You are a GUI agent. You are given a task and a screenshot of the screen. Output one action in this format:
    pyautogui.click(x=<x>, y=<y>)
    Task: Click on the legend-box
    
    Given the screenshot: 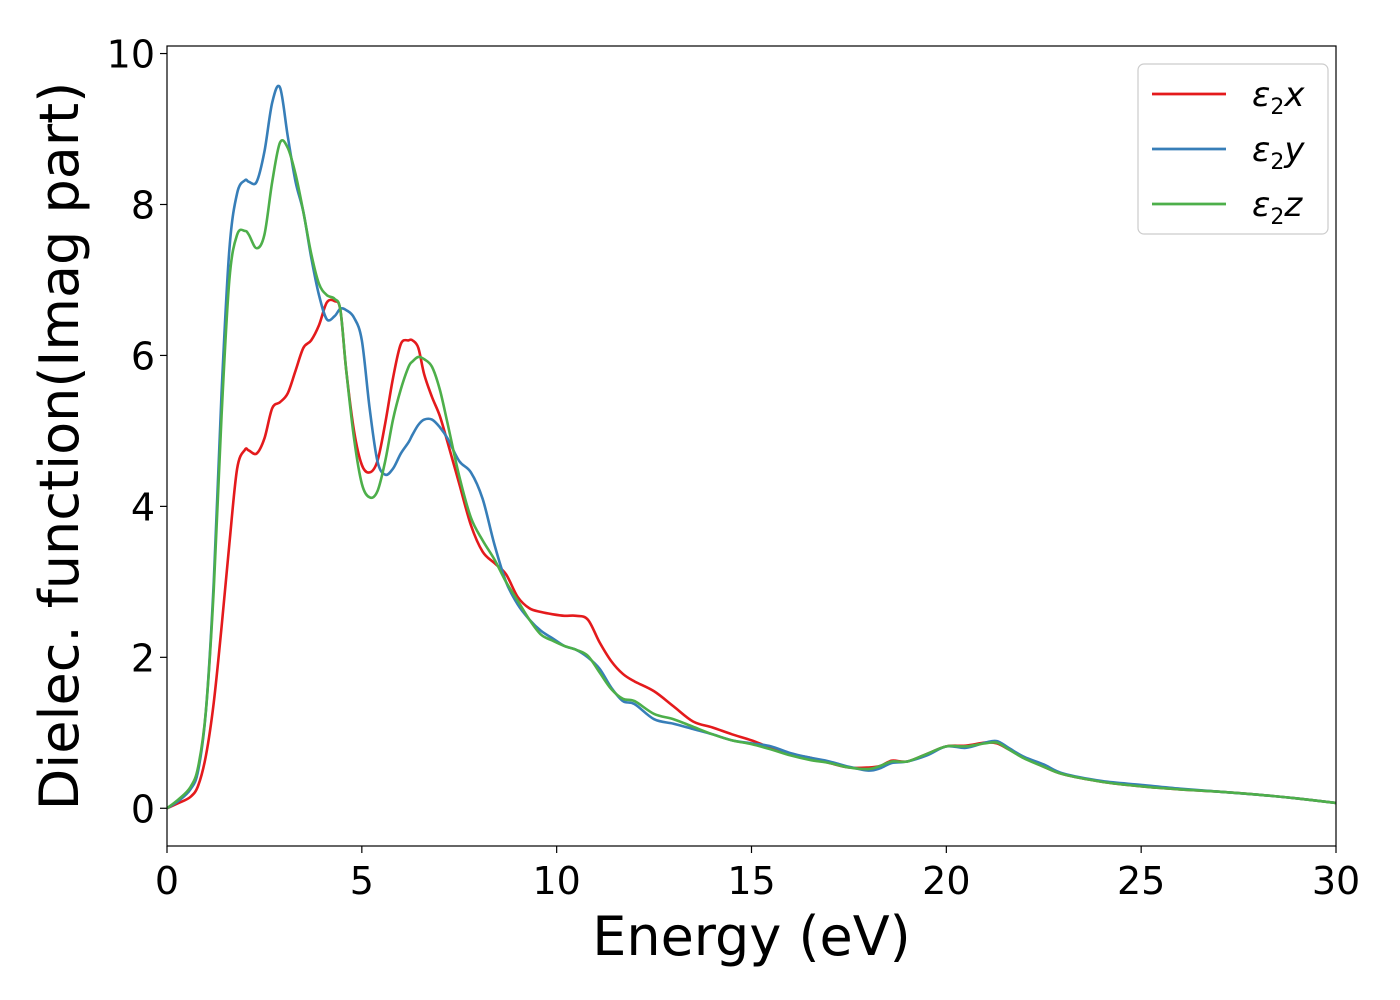 What is the action you would take?
    pyautogui.click(x=1233, y=149)
    